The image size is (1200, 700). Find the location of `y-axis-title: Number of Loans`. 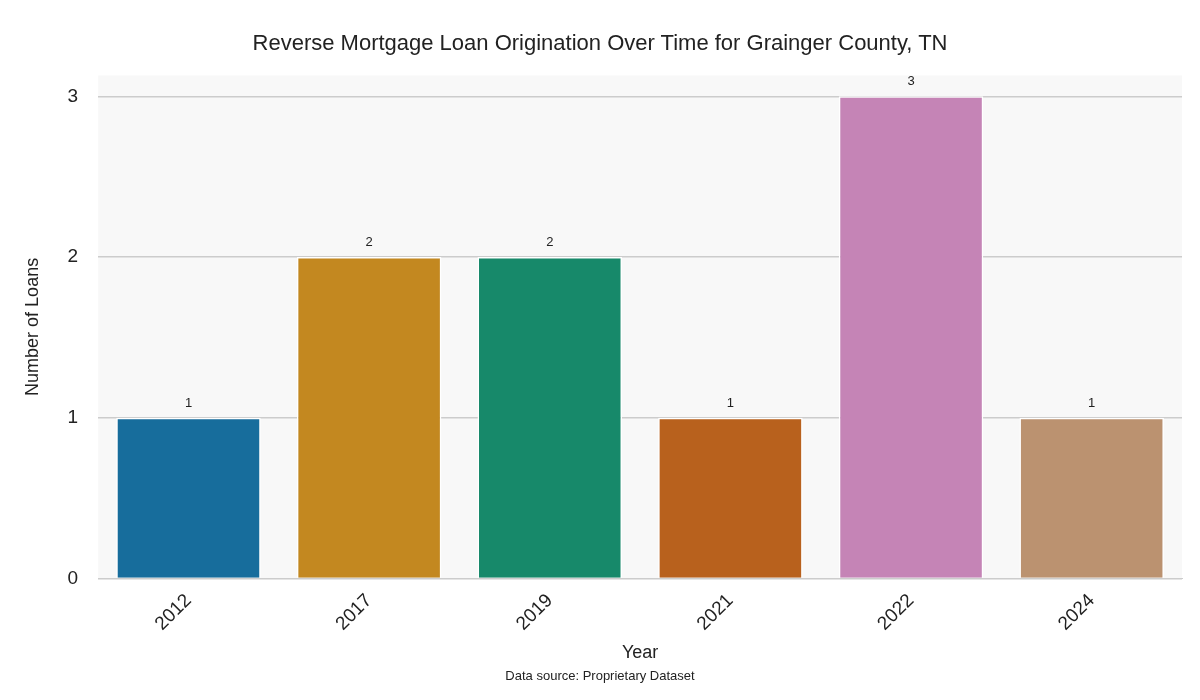

y-axis-title: Number of Loans is located at coordinates (31, 326).